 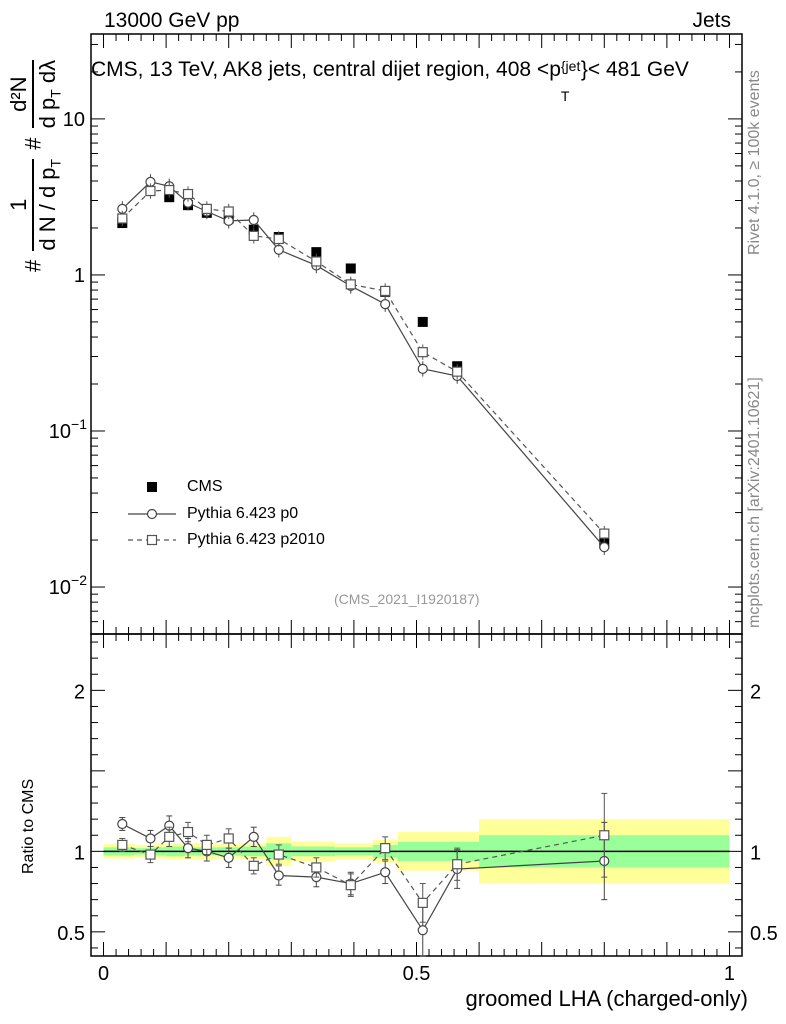 What do you see at coordinates (754, 162) in the screenshot?
I see `rivet-version-label: Rivet 4.1.0, ≥ 100k events` at bounding box center [754, 162].